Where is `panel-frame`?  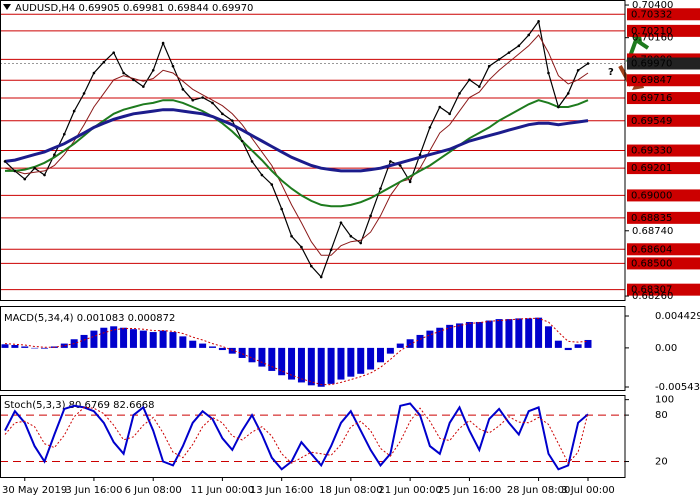
panel-frame is located at coordinates (313, 436).